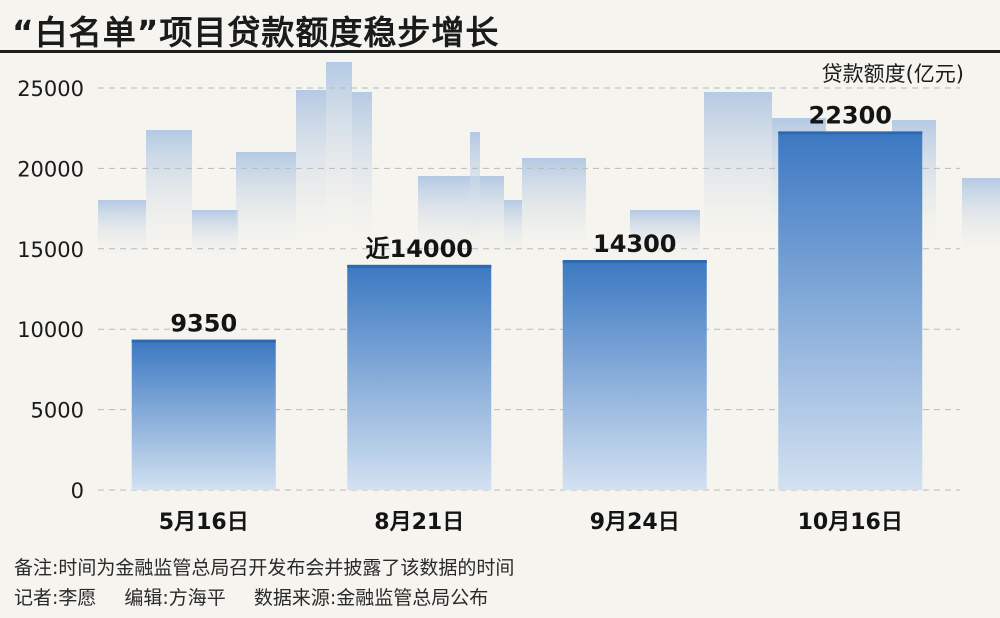  I want to click on credits-line: 记者:李愿 编辑:方海平 数据来源:金融监管总局公布, so click(251, 596).